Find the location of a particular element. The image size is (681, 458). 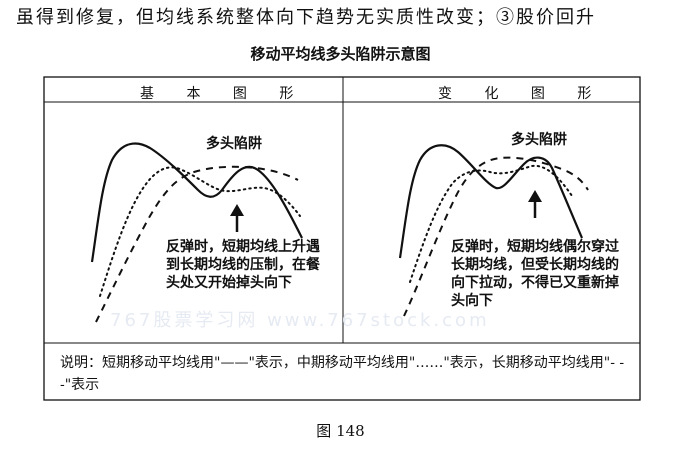

body-text-line: 虽得到修复，但均线系统整体向下趋势无实质性改变；③股价回升 is located at coordinates (306, 17).